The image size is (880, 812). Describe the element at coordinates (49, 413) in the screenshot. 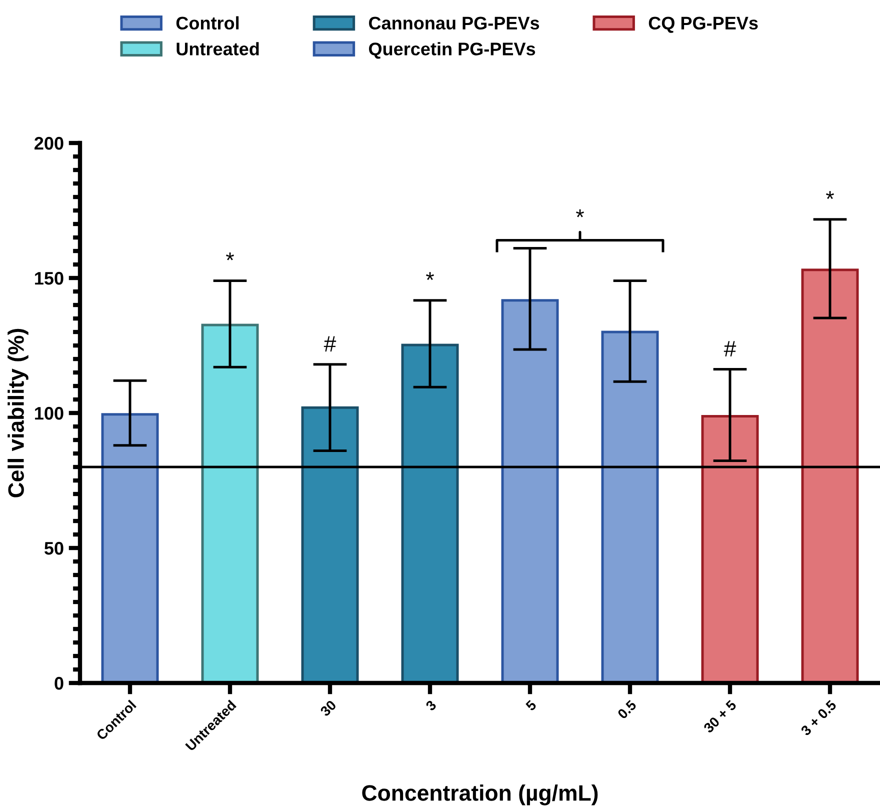

I see `y-tick-label: 100` at that location.